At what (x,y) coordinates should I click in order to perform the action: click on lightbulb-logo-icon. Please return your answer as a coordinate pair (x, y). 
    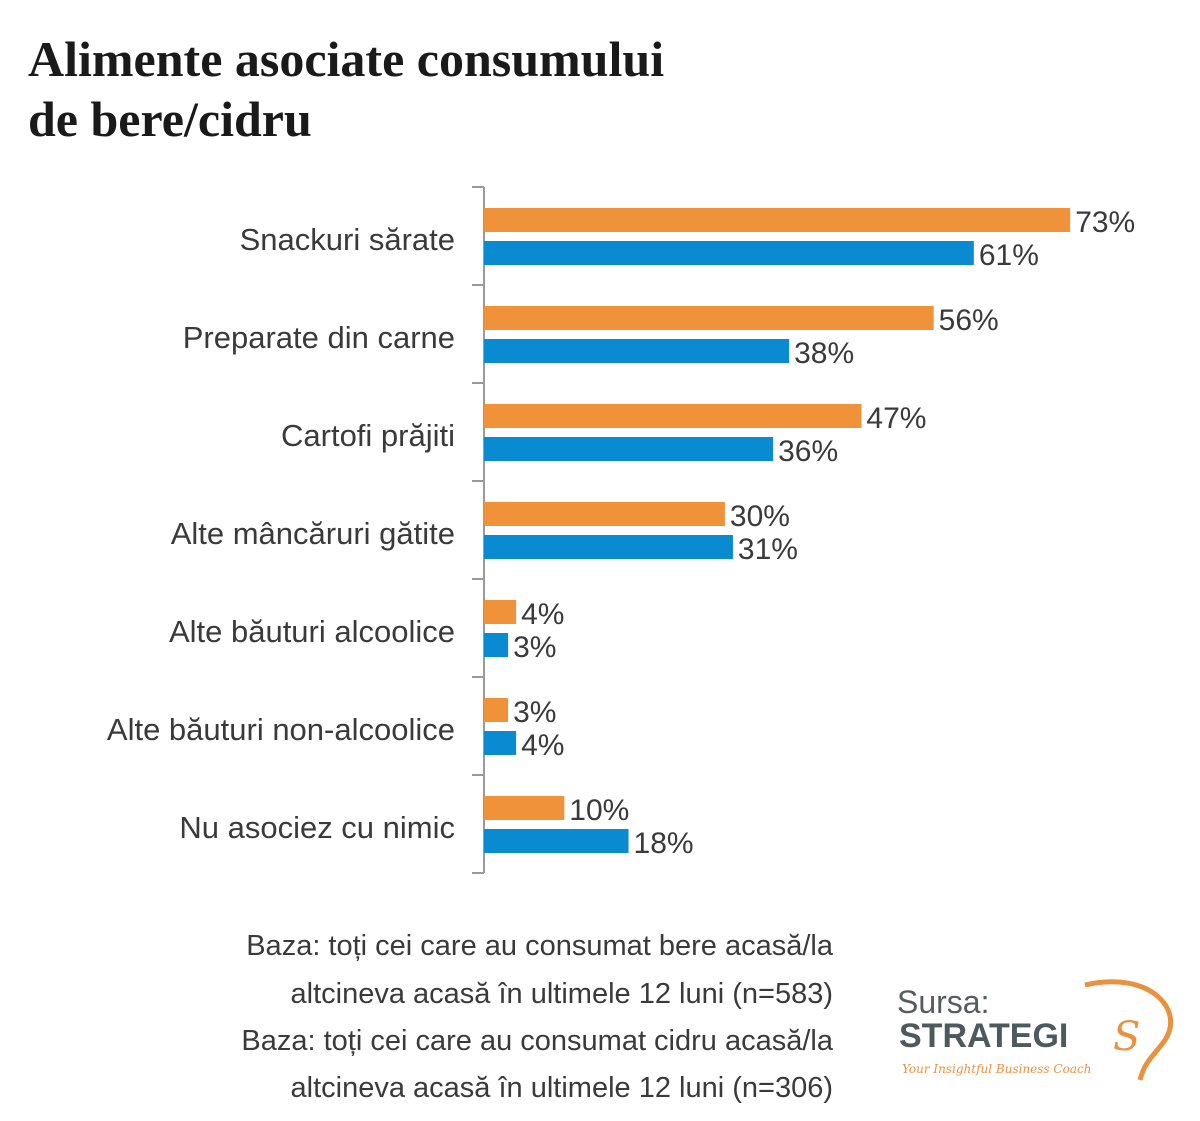
    Looking at the image, I should click on (1128, 1030).